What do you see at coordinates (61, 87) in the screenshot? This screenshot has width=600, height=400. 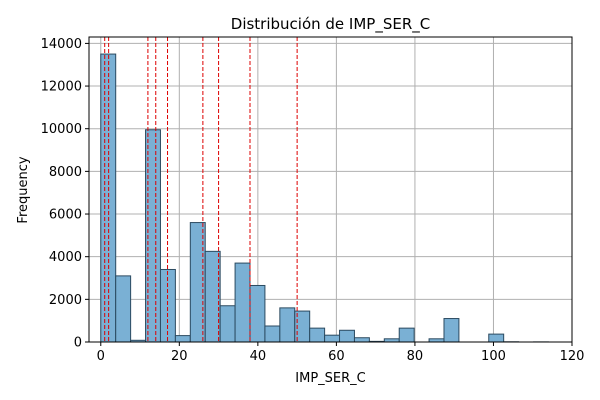 I see `y-tick-label: 12000` at bounding box center [61, 87].